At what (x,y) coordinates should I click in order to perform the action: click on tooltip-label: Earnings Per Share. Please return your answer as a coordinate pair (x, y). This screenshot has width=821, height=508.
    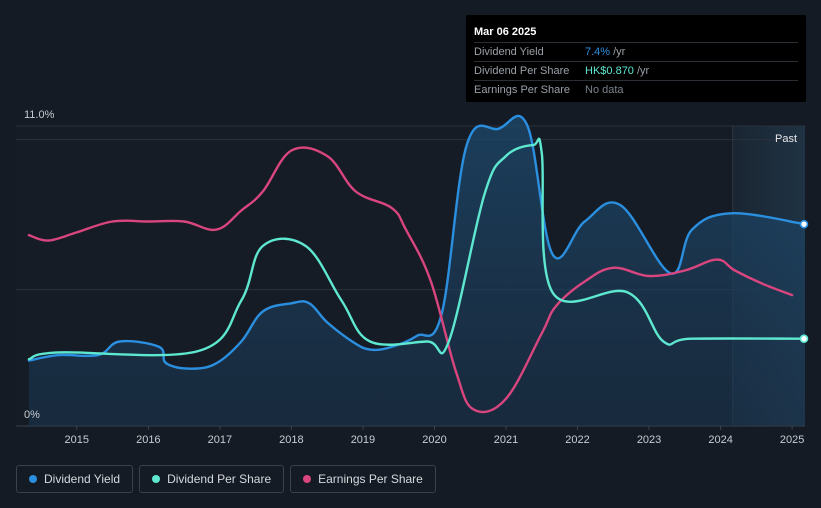
    Looking at the image, I should click on (522, 90).